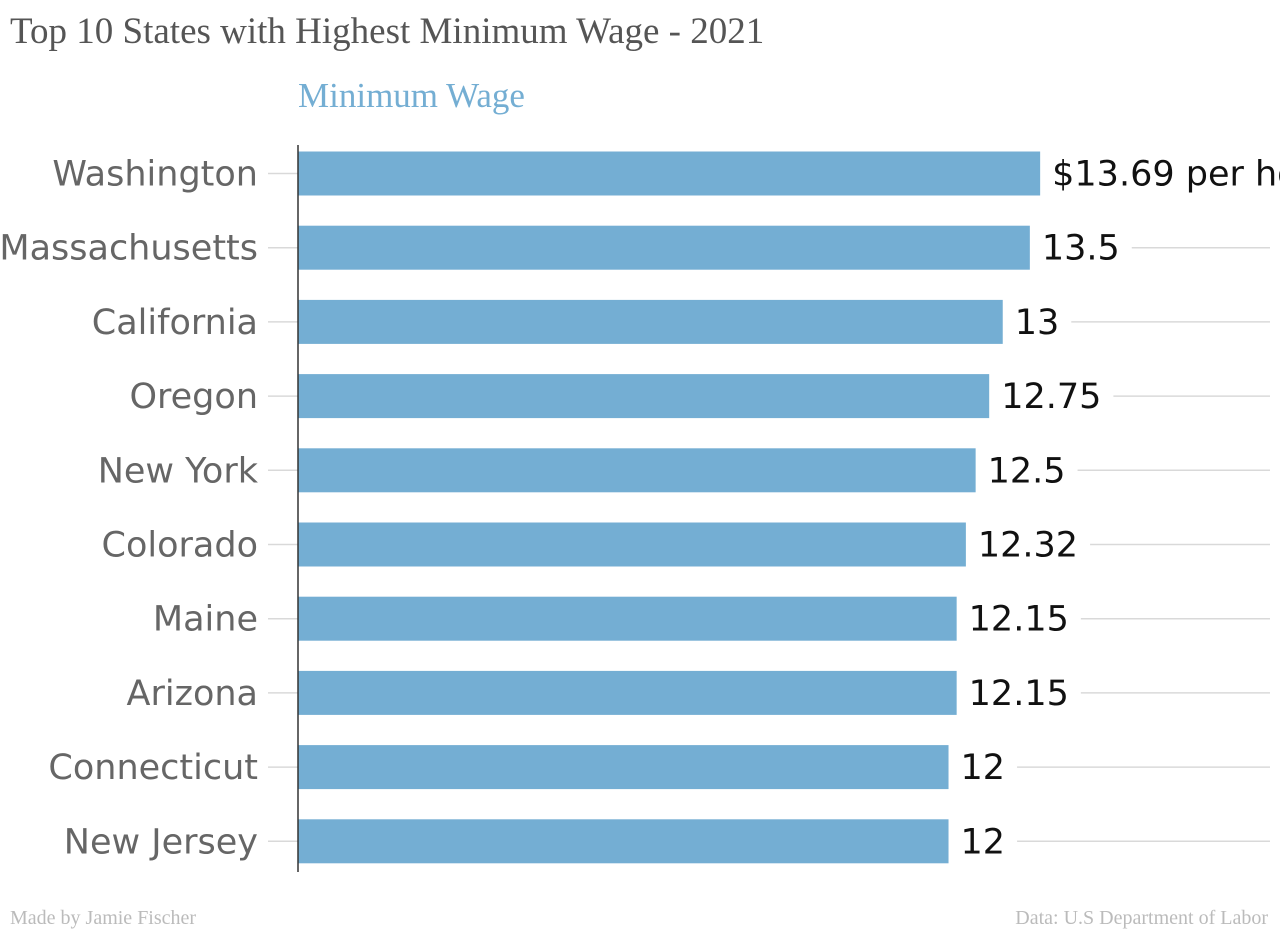  Describe the element at coordinates (153, 768) in the screenshot. I see `category-label: Connecticut` at that location.